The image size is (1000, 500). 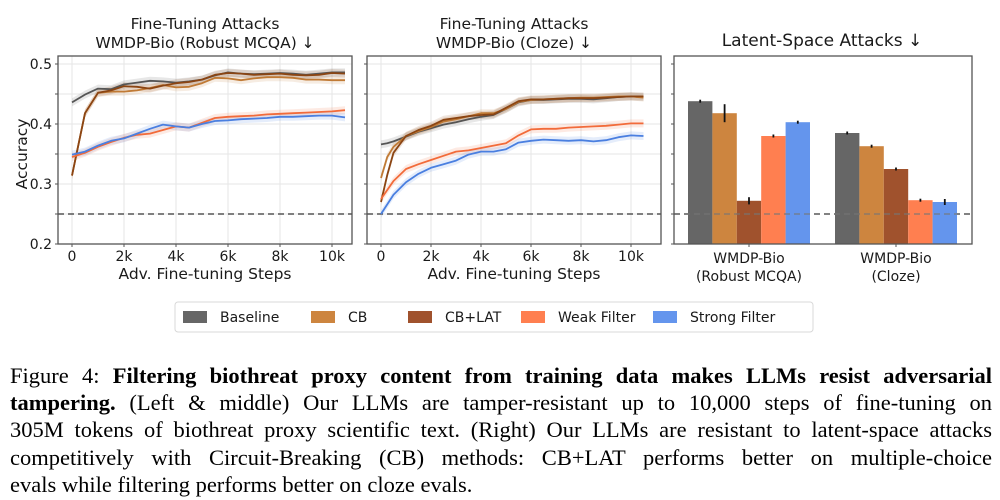 What do you see at coordinates (204, 43) in the screenshot?
I see `panel-title-line-2: WMDP-Bio (Robust MCQA) ↓` at bounding box center [204, 43].